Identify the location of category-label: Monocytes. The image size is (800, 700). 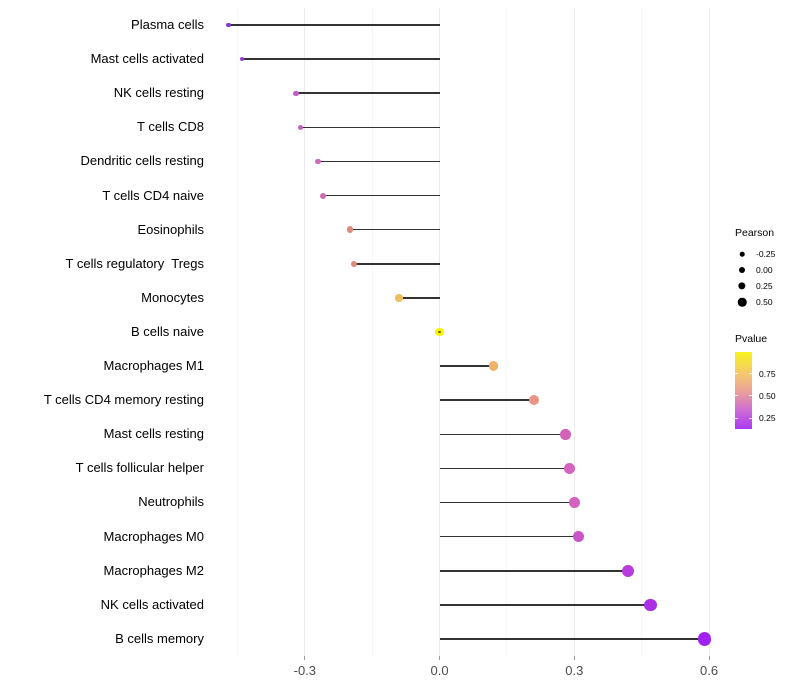
(172, 297).